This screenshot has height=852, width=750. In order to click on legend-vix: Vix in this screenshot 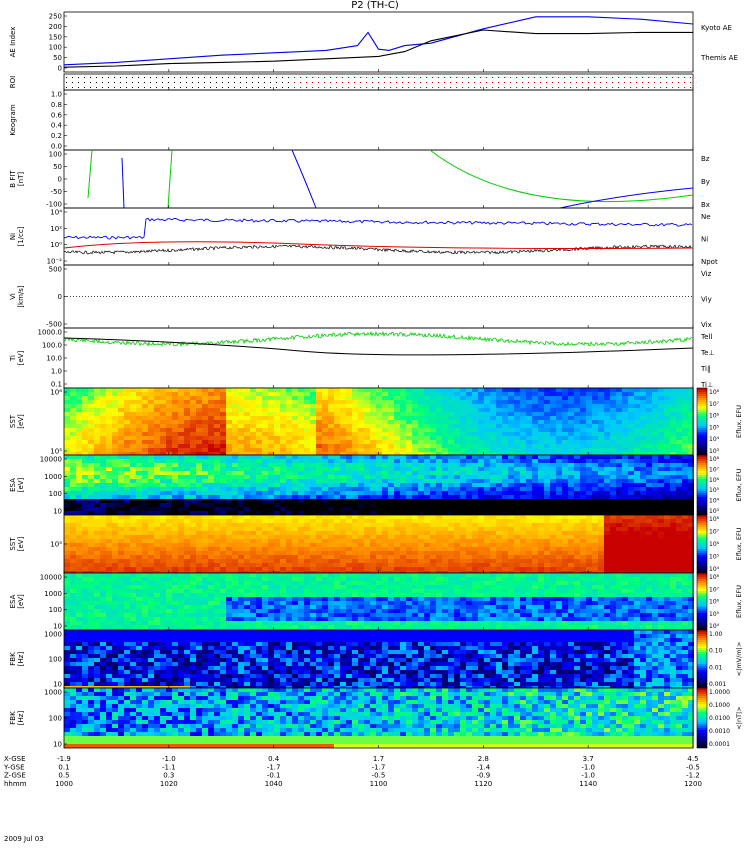, I will do `click(706, 325)`.